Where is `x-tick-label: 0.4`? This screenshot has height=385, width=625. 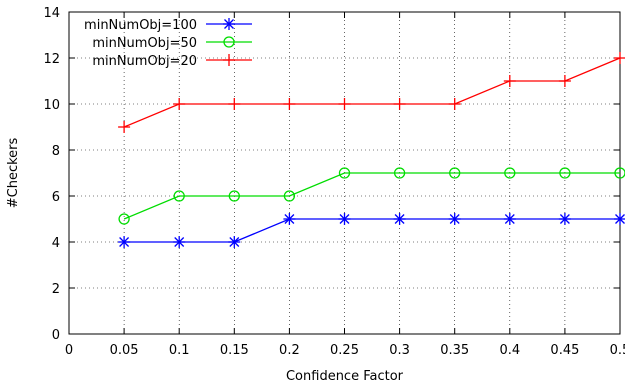 x-tick-label: 0.4 is located at coordinates (509, 350).